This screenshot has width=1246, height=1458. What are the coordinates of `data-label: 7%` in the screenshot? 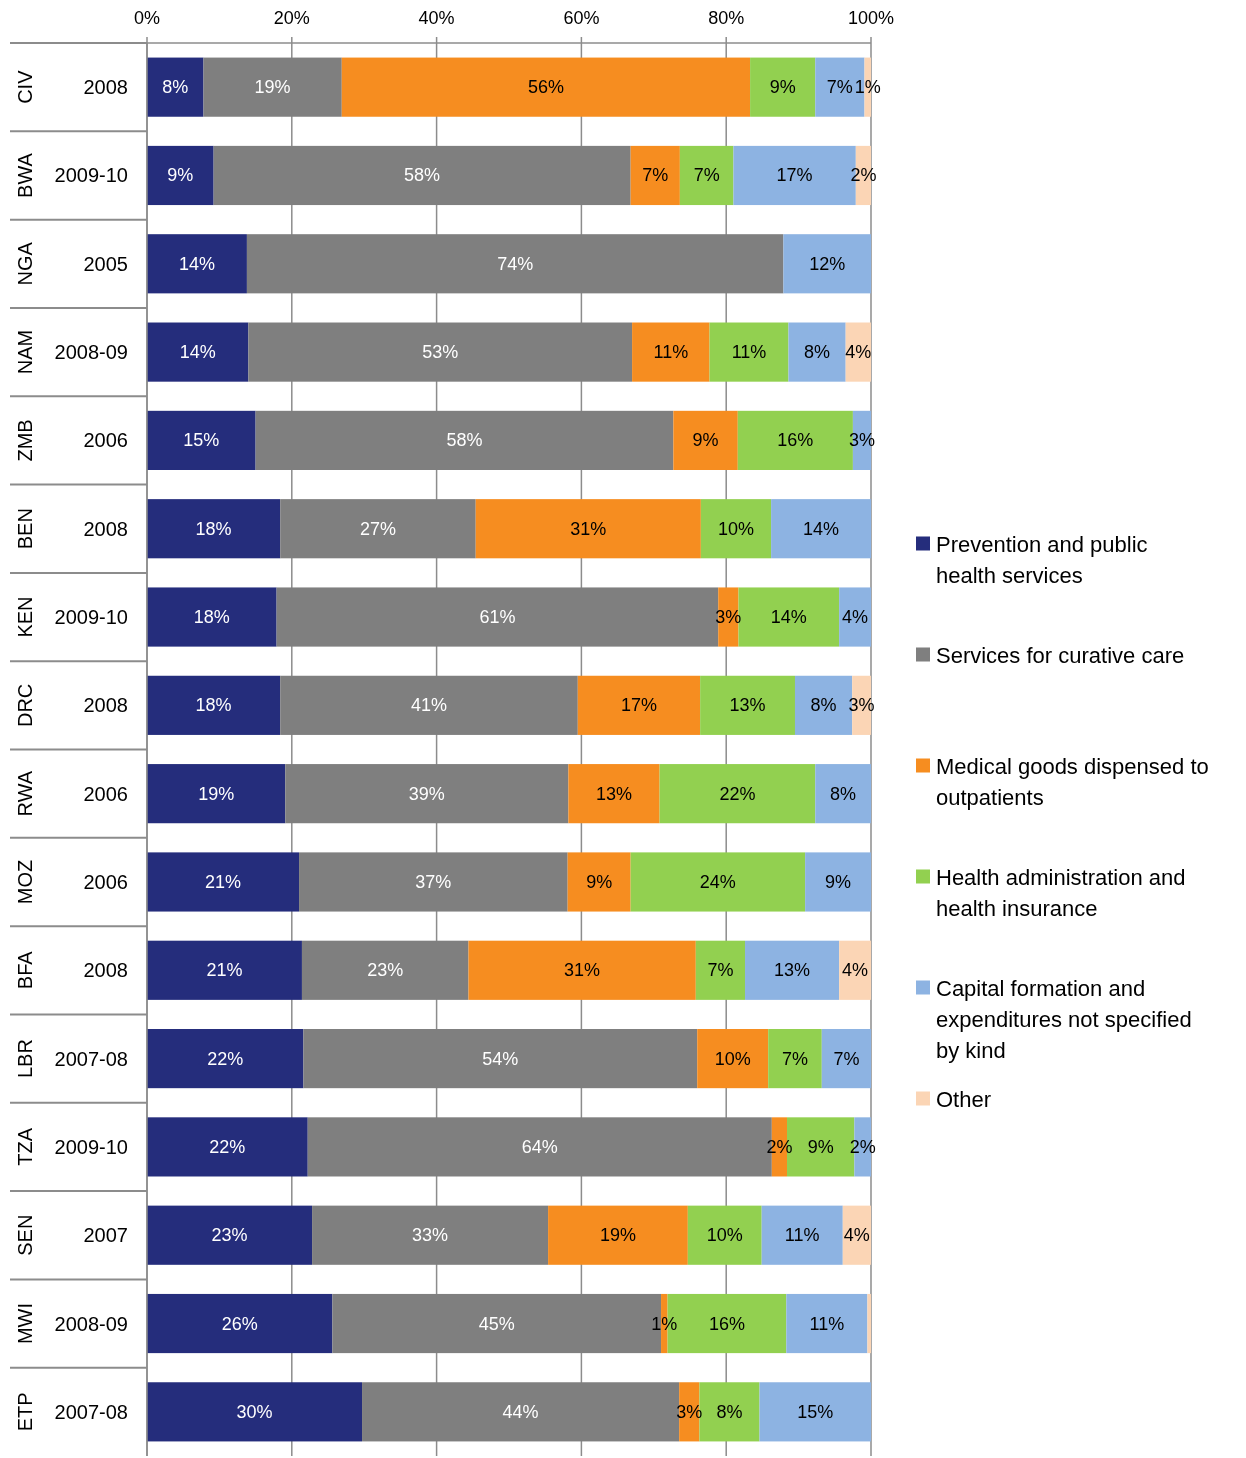 It's located at (839, 87).